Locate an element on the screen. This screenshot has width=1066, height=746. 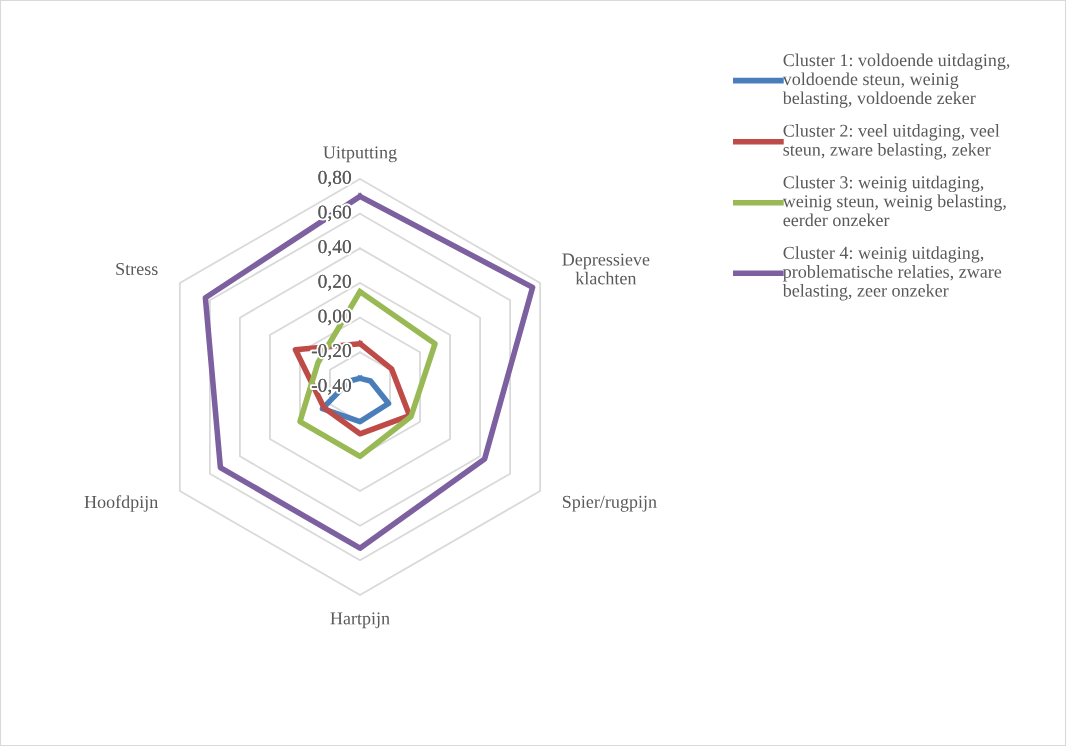
spoke-label: Stress is located at coordinates (137, 269).